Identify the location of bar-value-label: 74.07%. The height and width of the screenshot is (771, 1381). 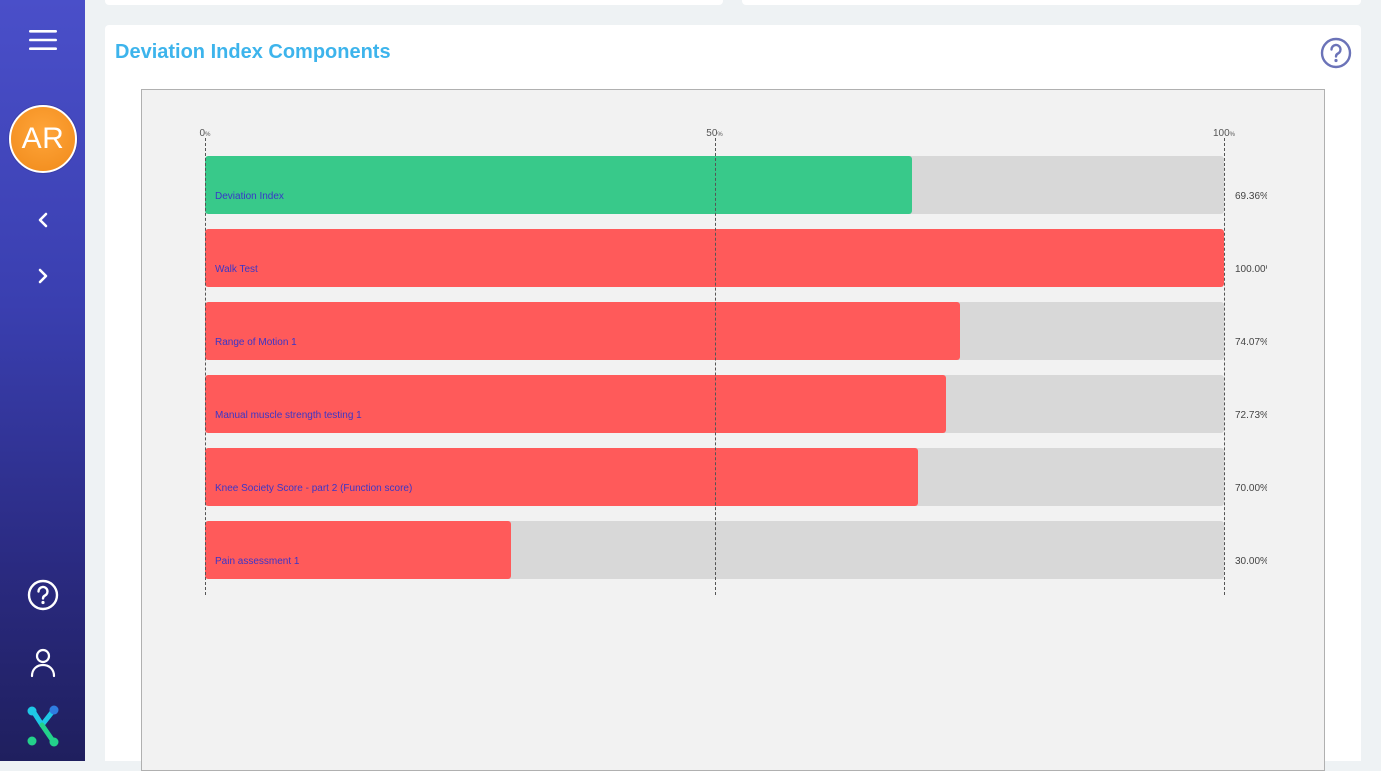
(1251, 342).